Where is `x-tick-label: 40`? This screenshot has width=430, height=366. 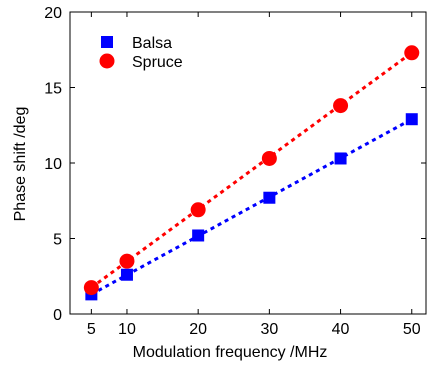
x-tick-label: 40 is located at coordinates (341, 329).